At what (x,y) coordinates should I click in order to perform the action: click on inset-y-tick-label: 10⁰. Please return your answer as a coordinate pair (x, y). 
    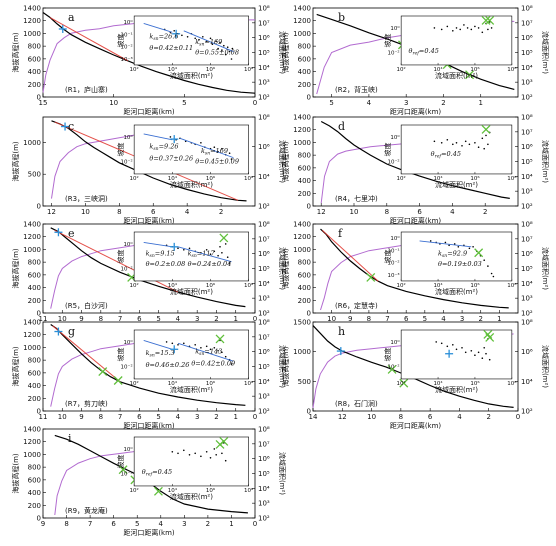
    Looking at the image, I should click on (395, 137).